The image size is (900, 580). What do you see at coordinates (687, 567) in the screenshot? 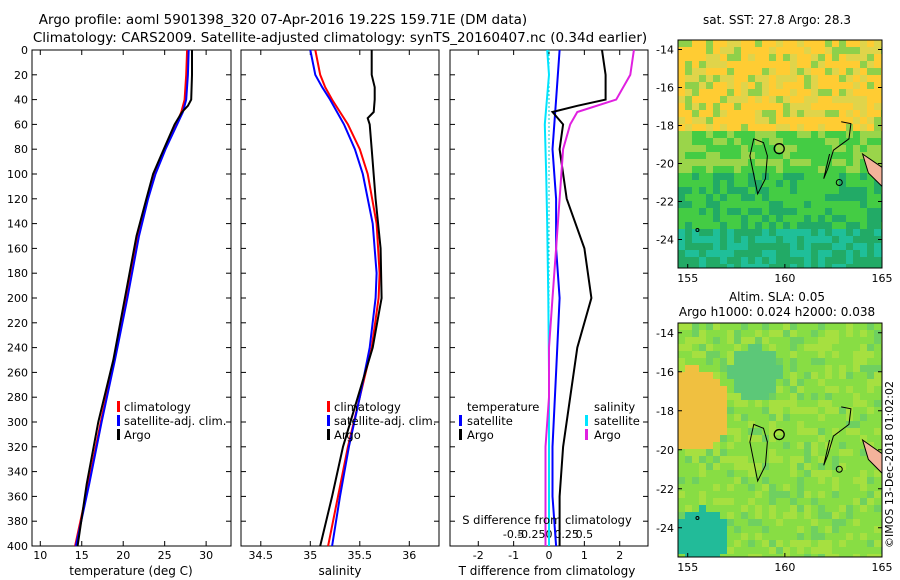
I see `map-x-tick-label: 155` at bounding box center [687, 567].